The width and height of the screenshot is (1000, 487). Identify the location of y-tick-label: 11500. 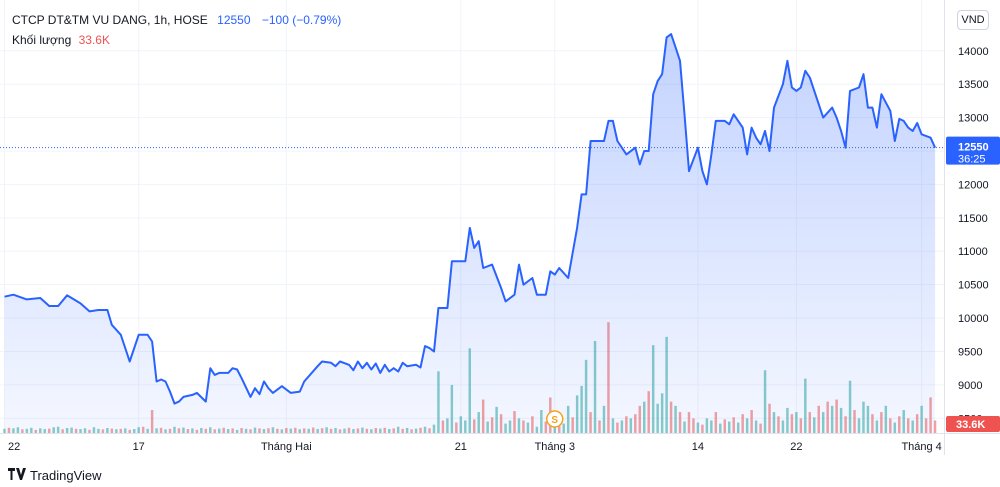
(973, 219).